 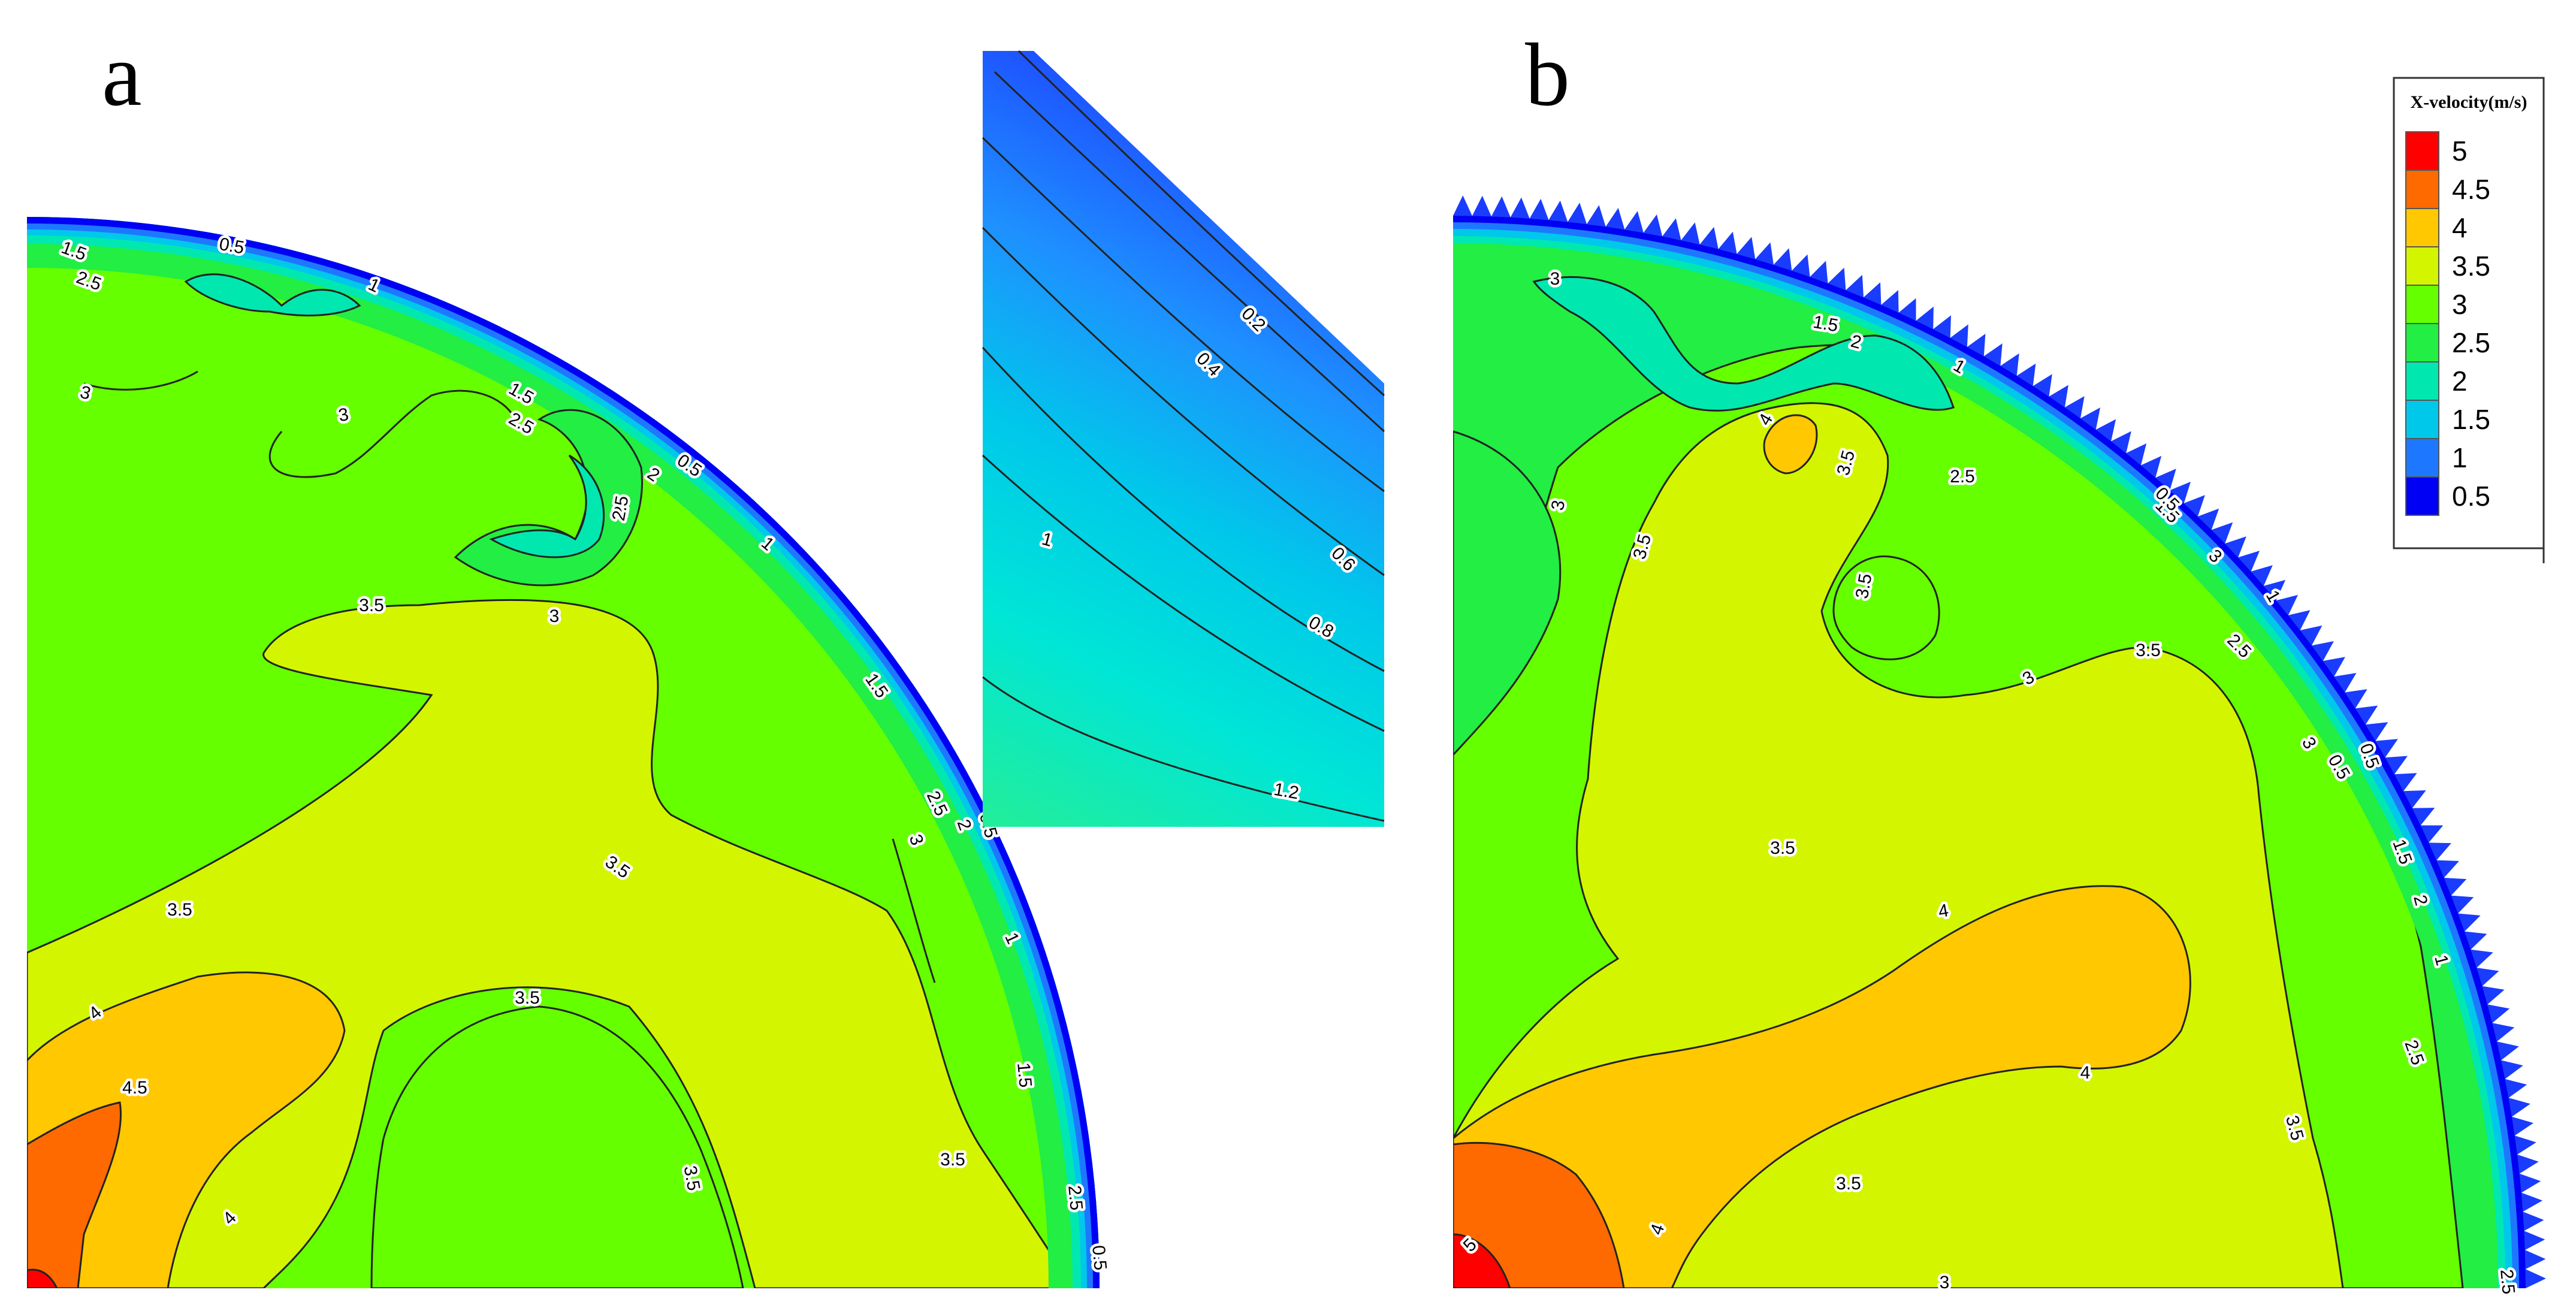 I want to click on contour-label: 4.5, so click(x=135, y=1088).